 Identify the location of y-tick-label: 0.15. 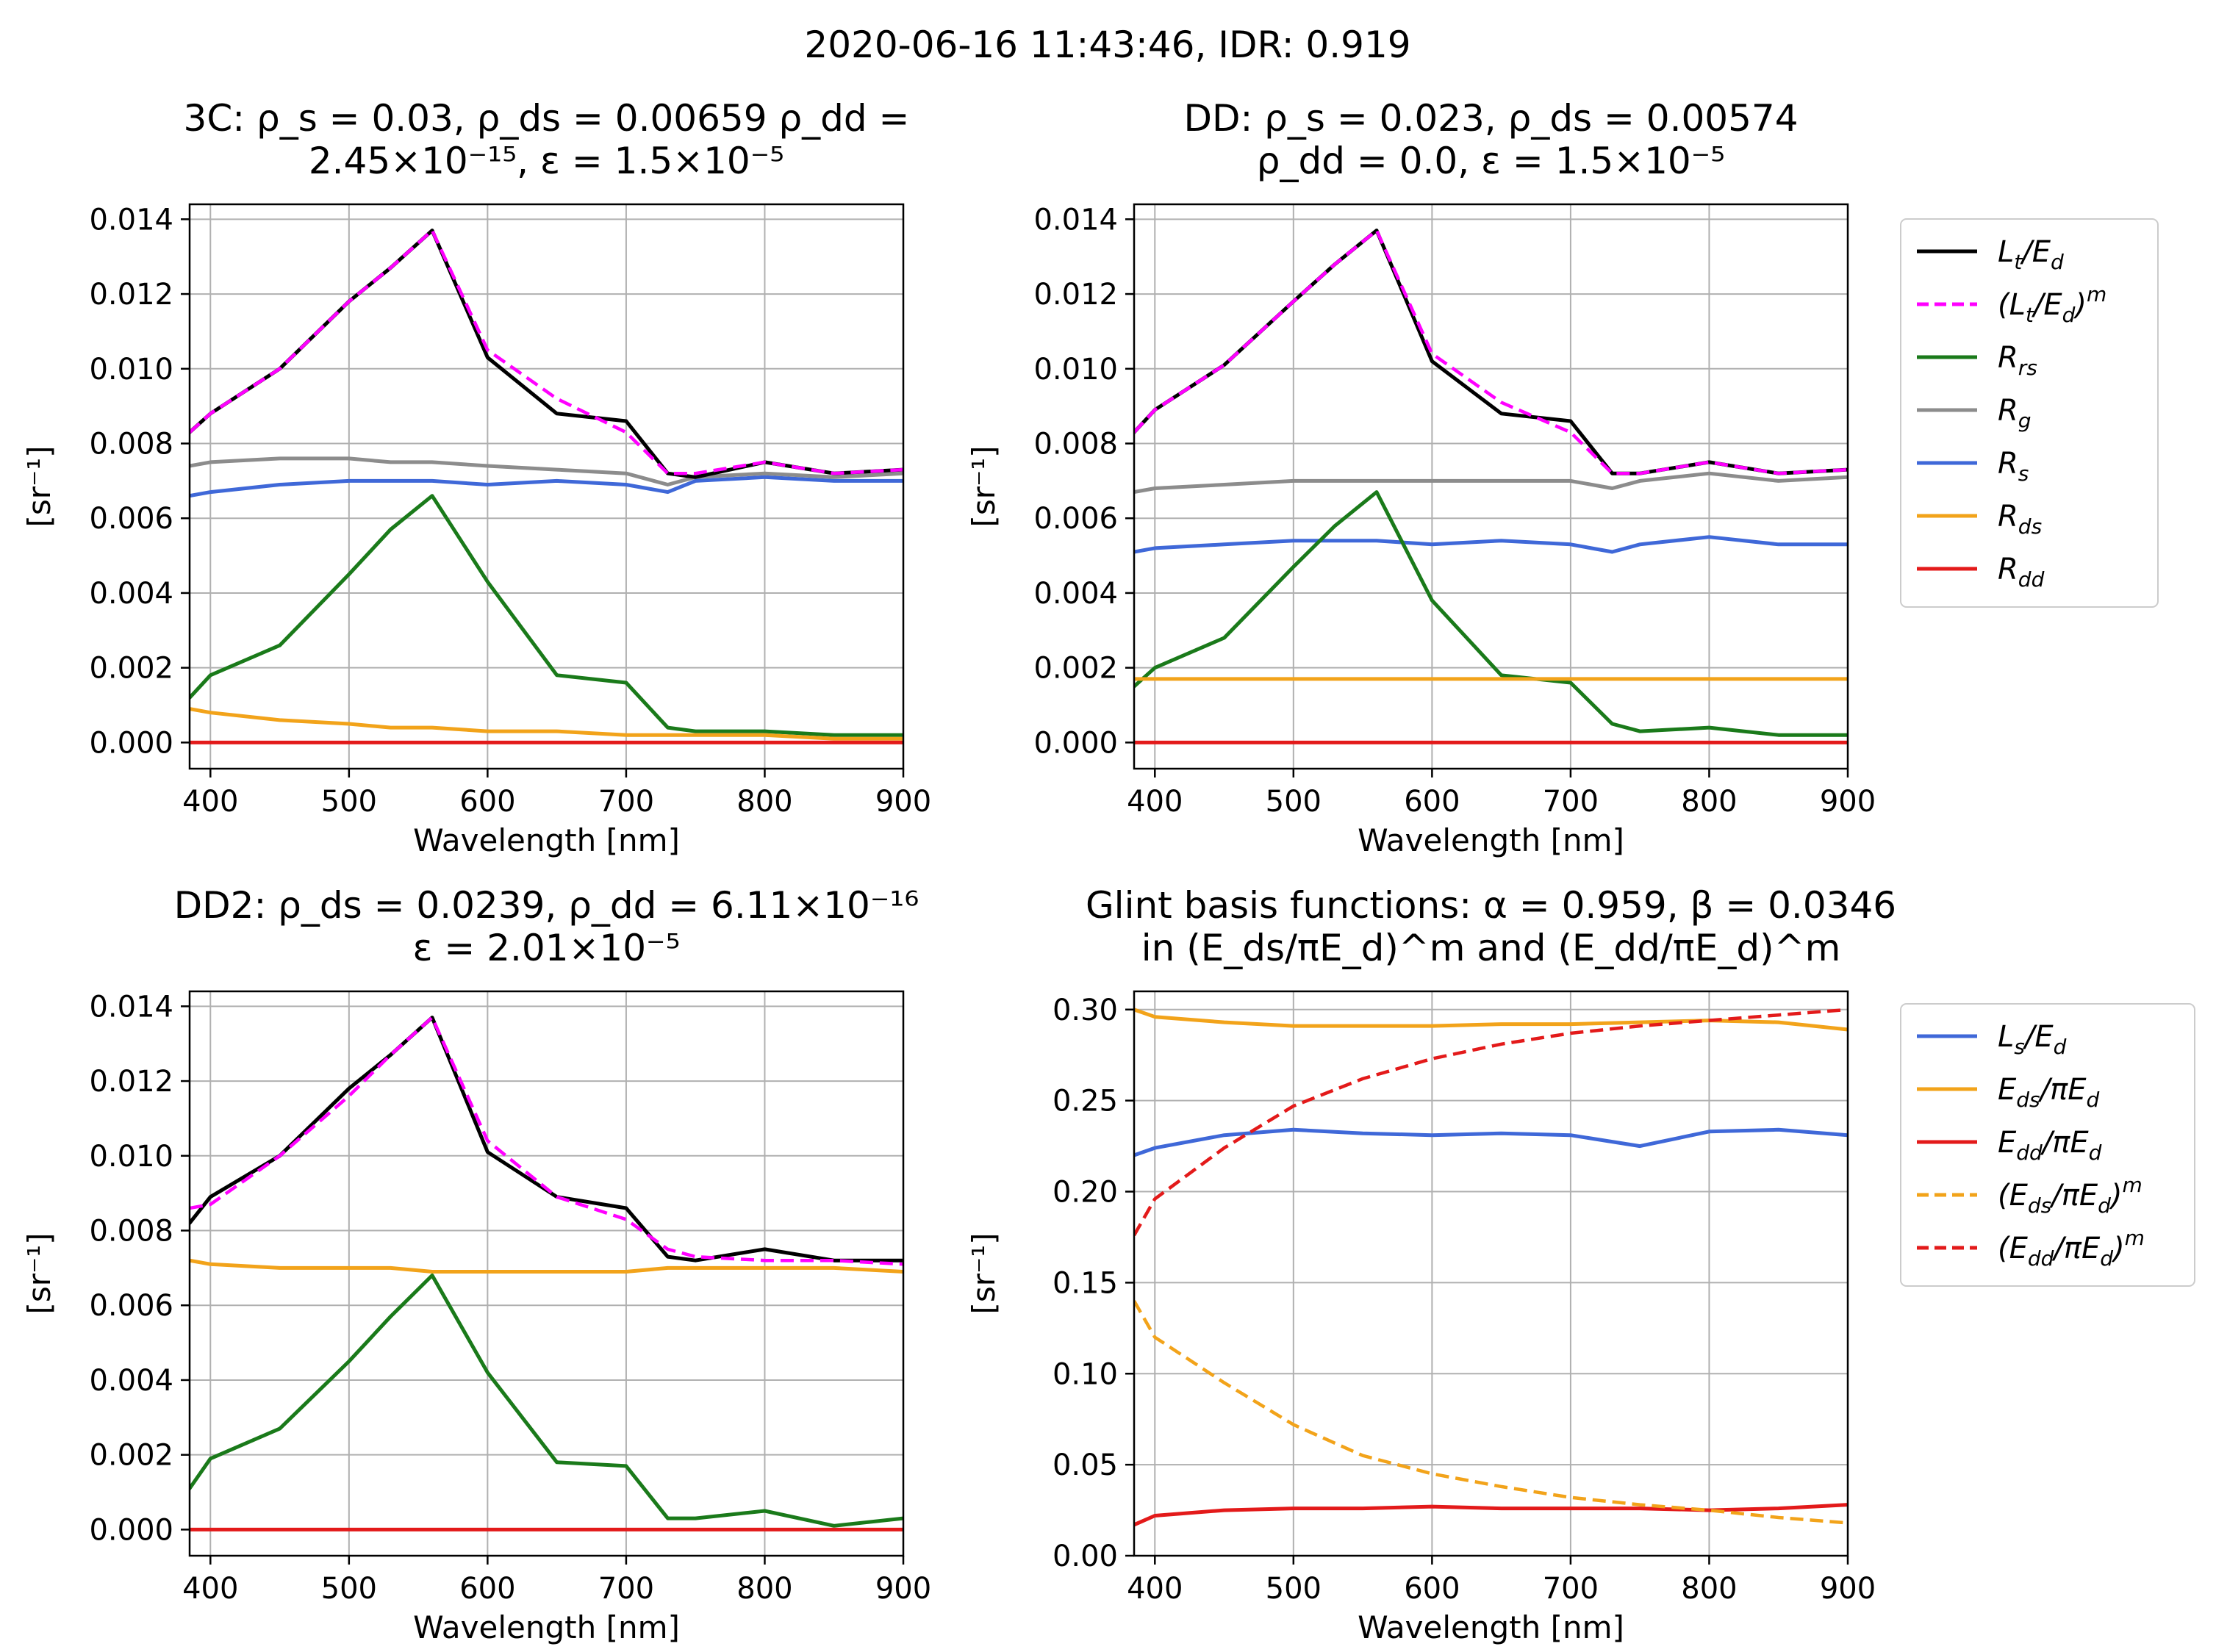
(1085, 1283).